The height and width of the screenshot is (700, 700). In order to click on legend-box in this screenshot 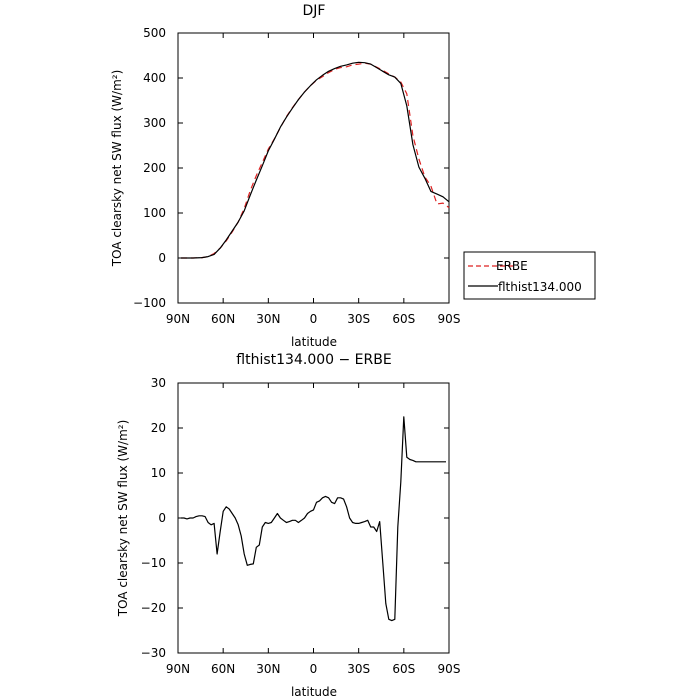, I will do `click(529, 275)`.